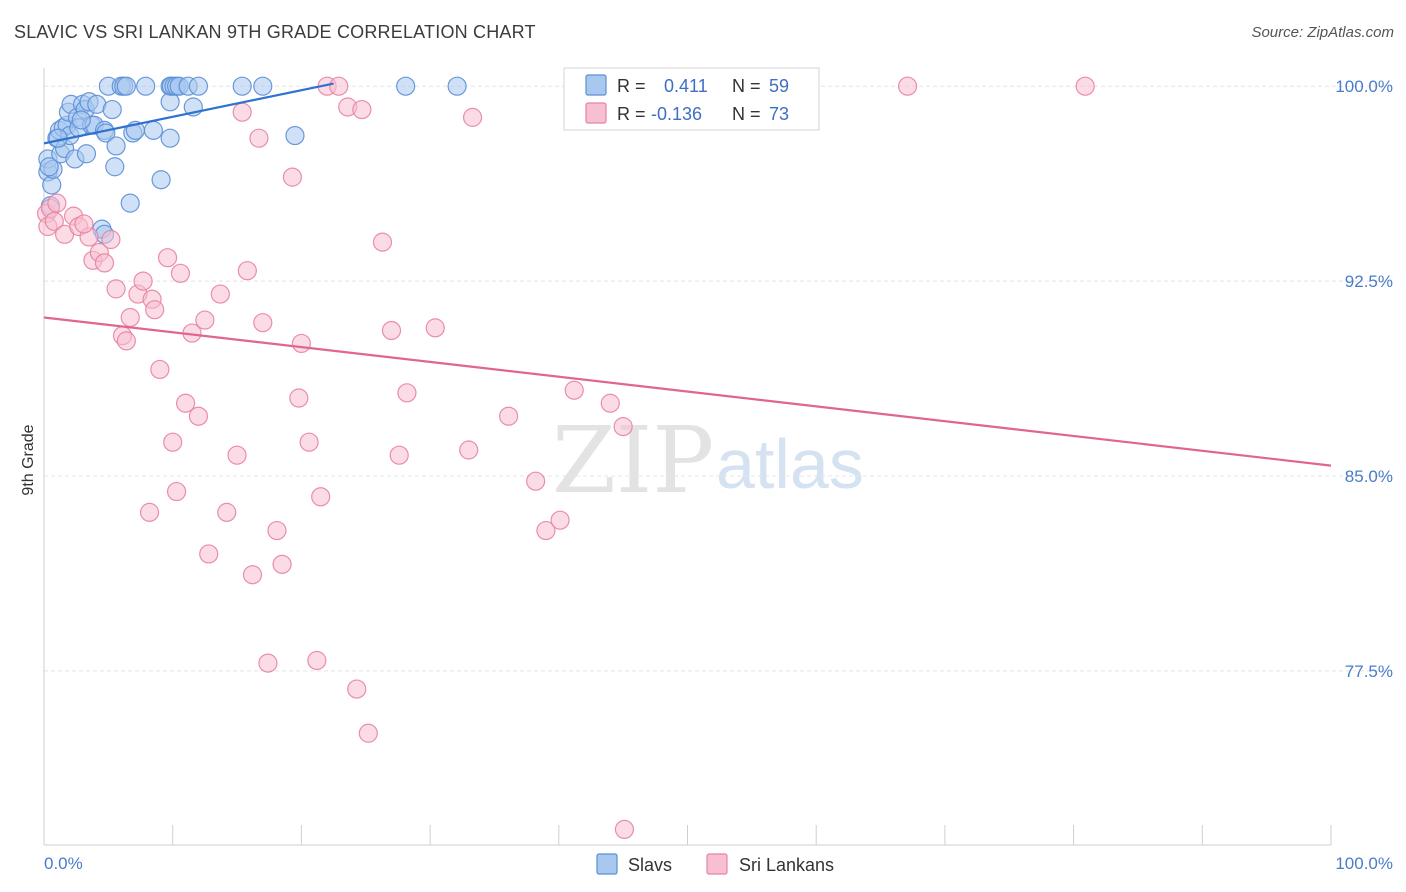 This screenshot has width=1406, height=892. What do you see at coordinates (596, 85) in the screenshot?
I see `legend-swatch-slavs` at bounding box center [596, 85].